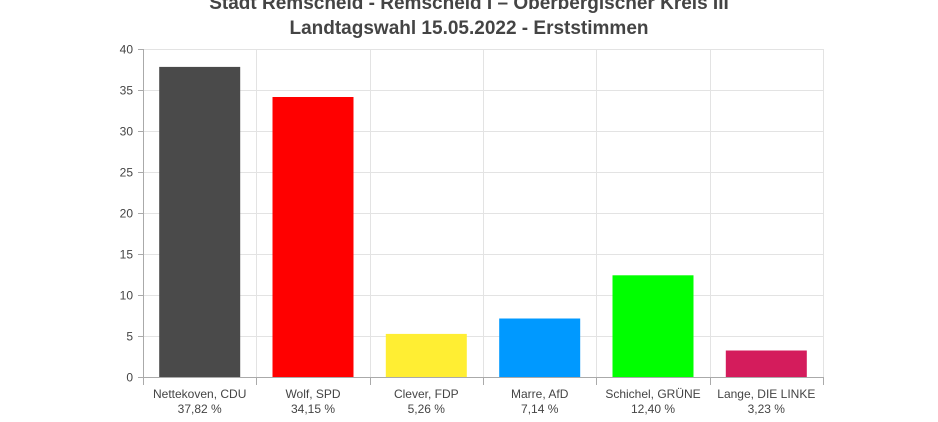  Describe the element at coordinates (468, 28) in the screenshot. I see `chart-subtitle: Landtagswahl 15.05.2022 - Erststimmen` at that location.